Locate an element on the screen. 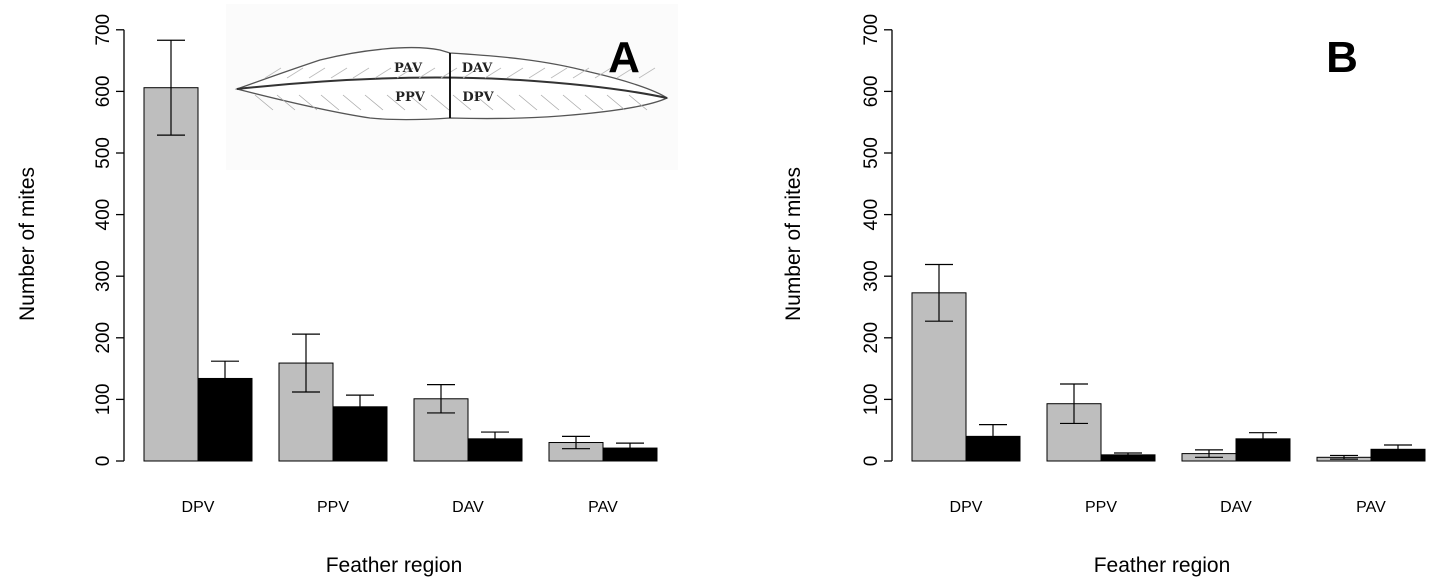 The width and height of the screenshot is (1432, 578). feather-shaft is located at coordinates (452, 87).